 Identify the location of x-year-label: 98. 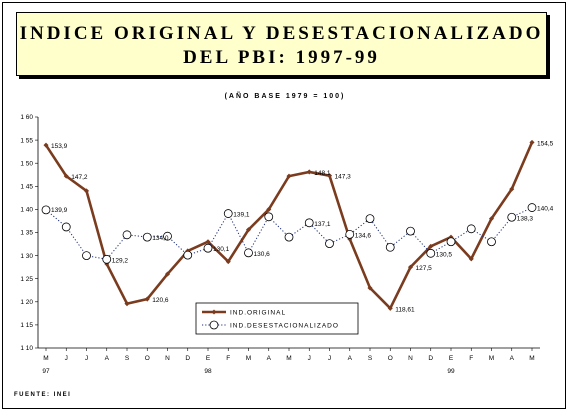
(208, 371).